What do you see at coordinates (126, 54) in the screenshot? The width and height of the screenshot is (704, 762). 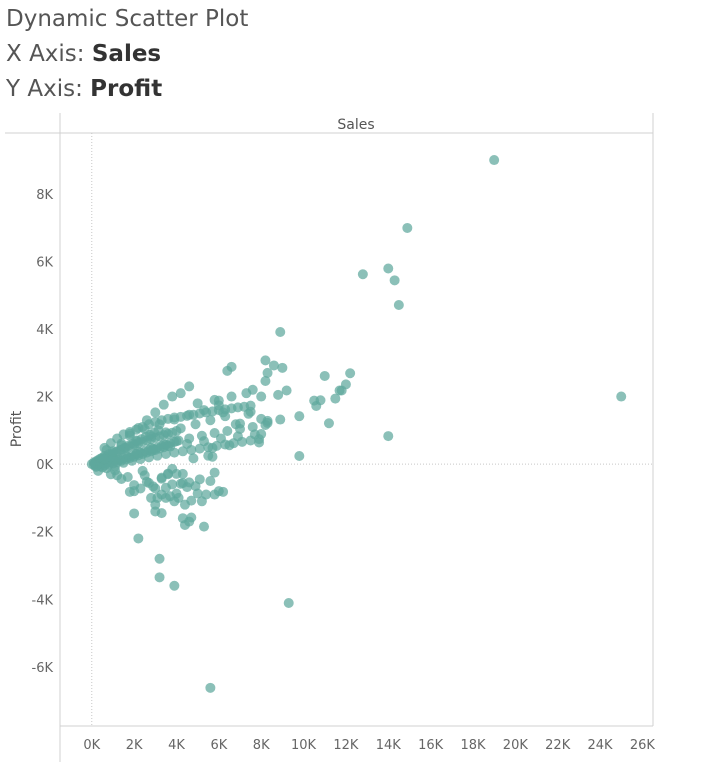 I see `x-axis-field: Sales` at bounding box center [126, 54].